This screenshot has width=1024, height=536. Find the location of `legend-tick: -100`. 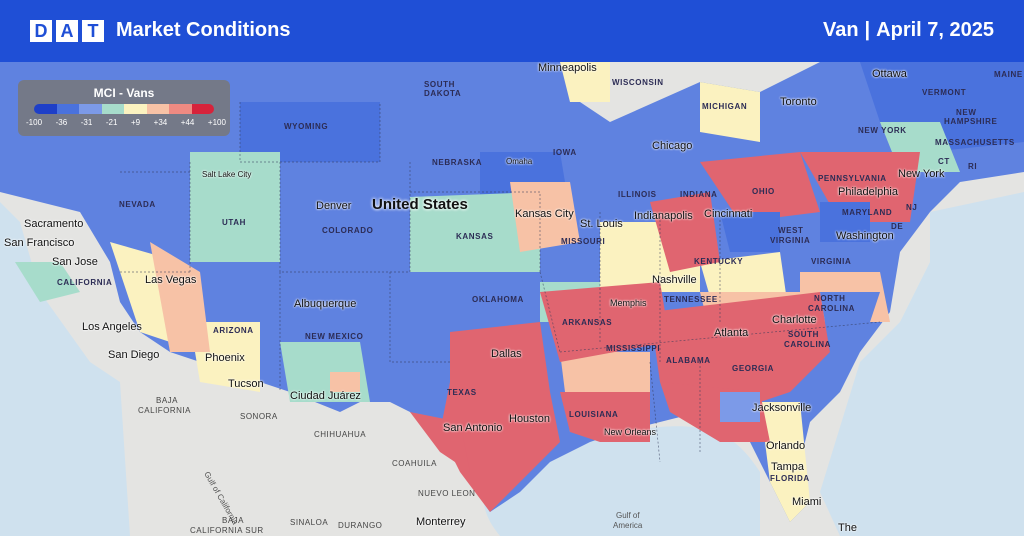

legend-tick: -100 is located at coordinates (34, 122).